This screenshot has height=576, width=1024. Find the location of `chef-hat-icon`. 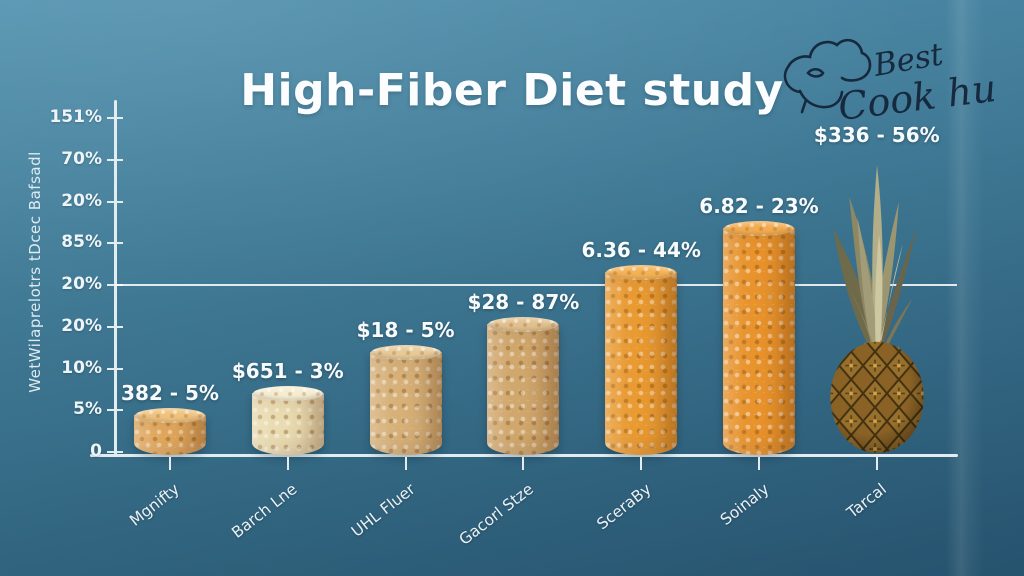

chef-hat-icon is located at coordinates (827, 76).